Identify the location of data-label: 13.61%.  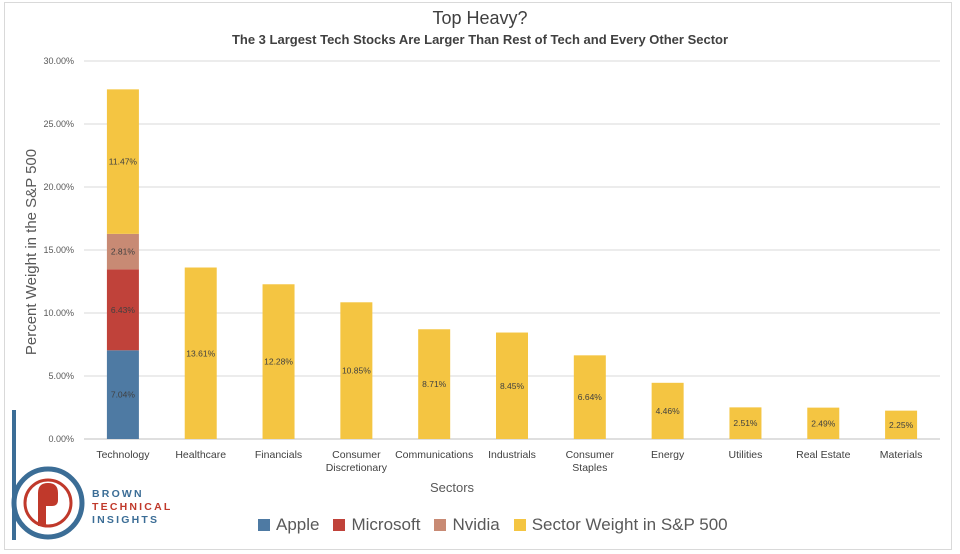
(200, 353).